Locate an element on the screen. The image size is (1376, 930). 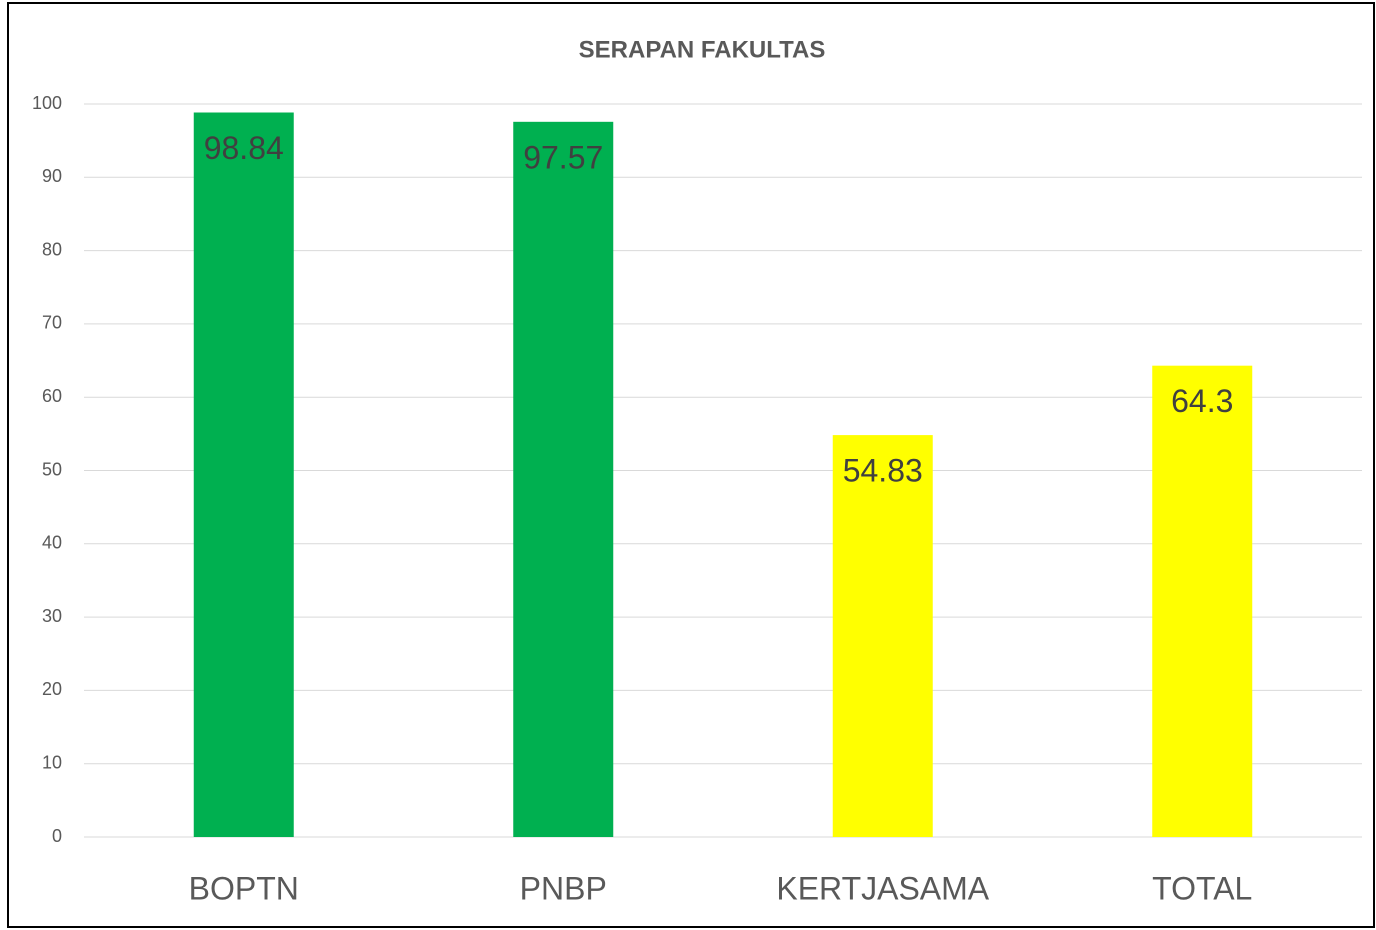
y-tick-label: 60 is located at coordinates (52, 396).